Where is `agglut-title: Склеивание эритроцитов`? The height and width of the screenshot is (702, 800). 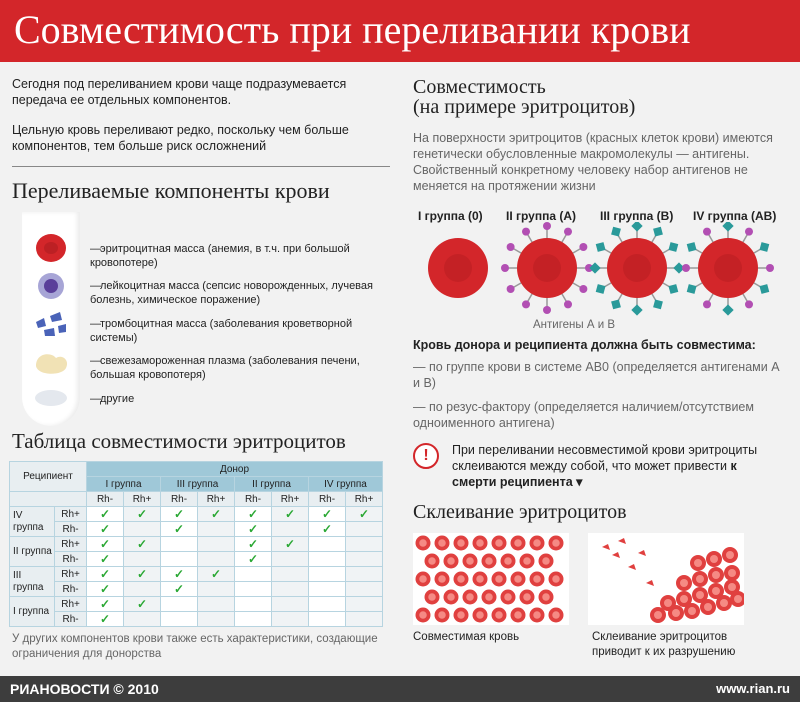
agglut-title: Склеивание эритроцитов is located at coordinates (520, 512).